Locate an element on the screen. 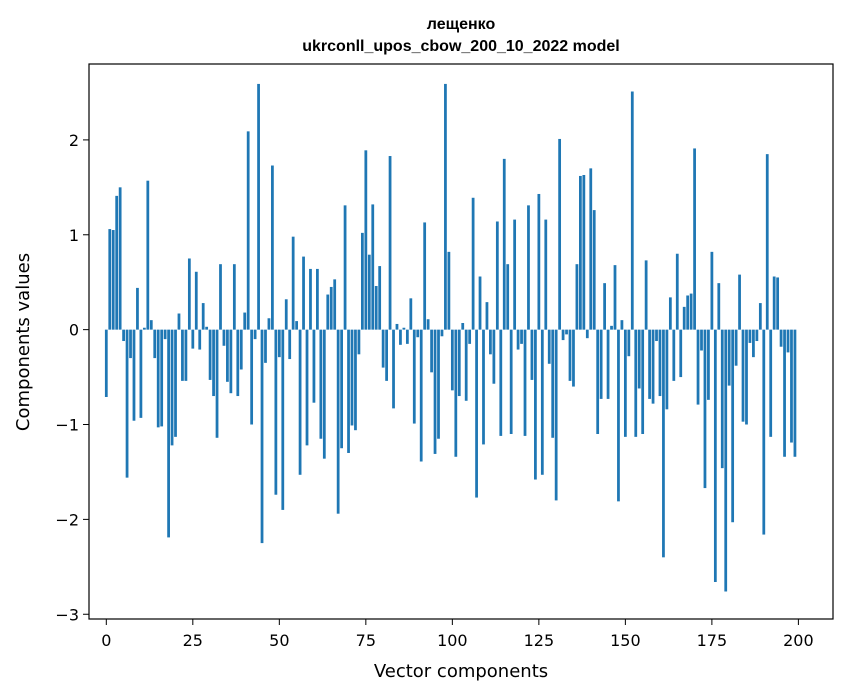 This screenshot has width=847, height=696. chart-title-line1: лещенко is located at coordinates (461, 24).